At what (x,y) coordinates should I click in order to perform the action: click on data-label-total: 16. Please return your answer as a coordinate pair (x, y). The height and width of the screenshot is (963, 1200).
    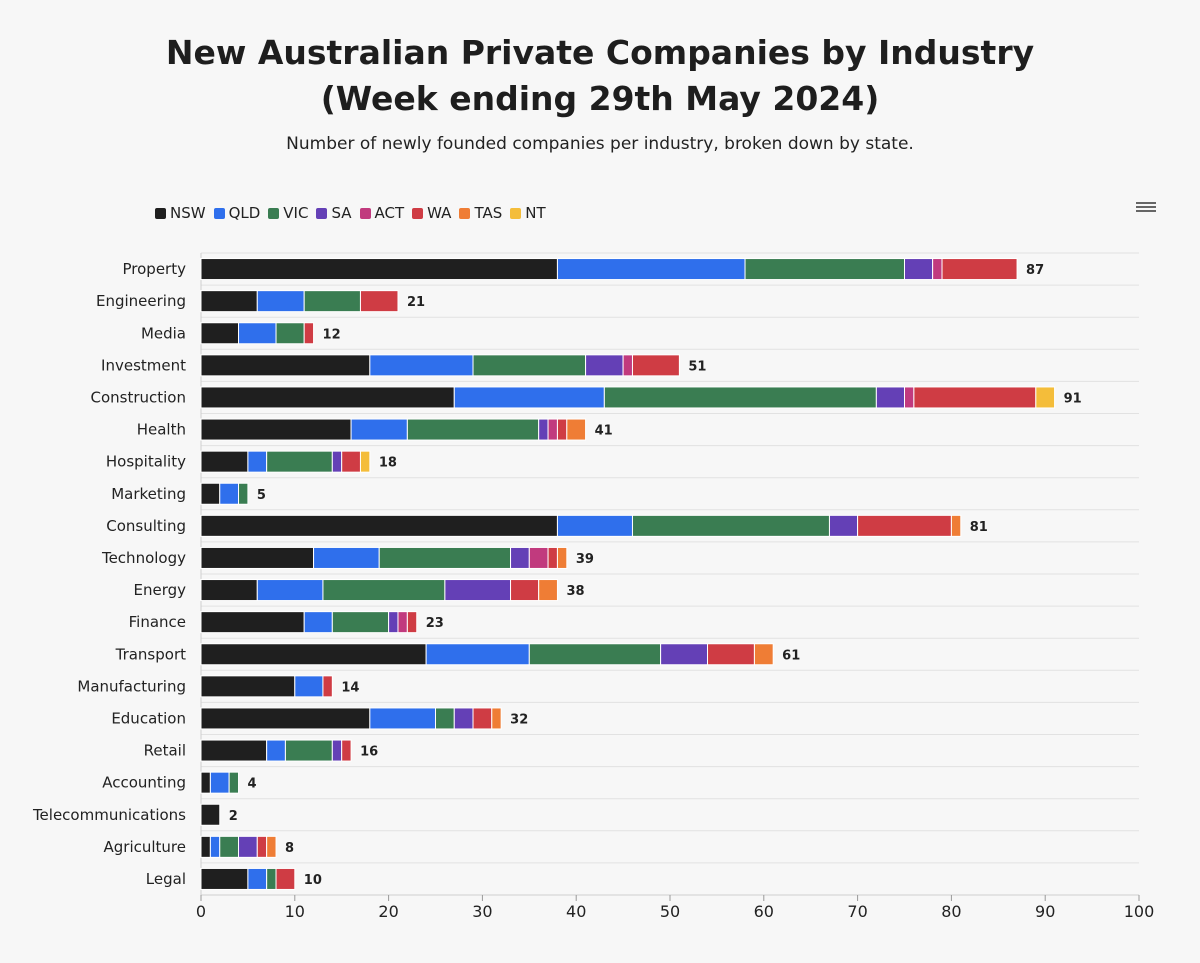
    Looking at the image, I should click on (369, 752).